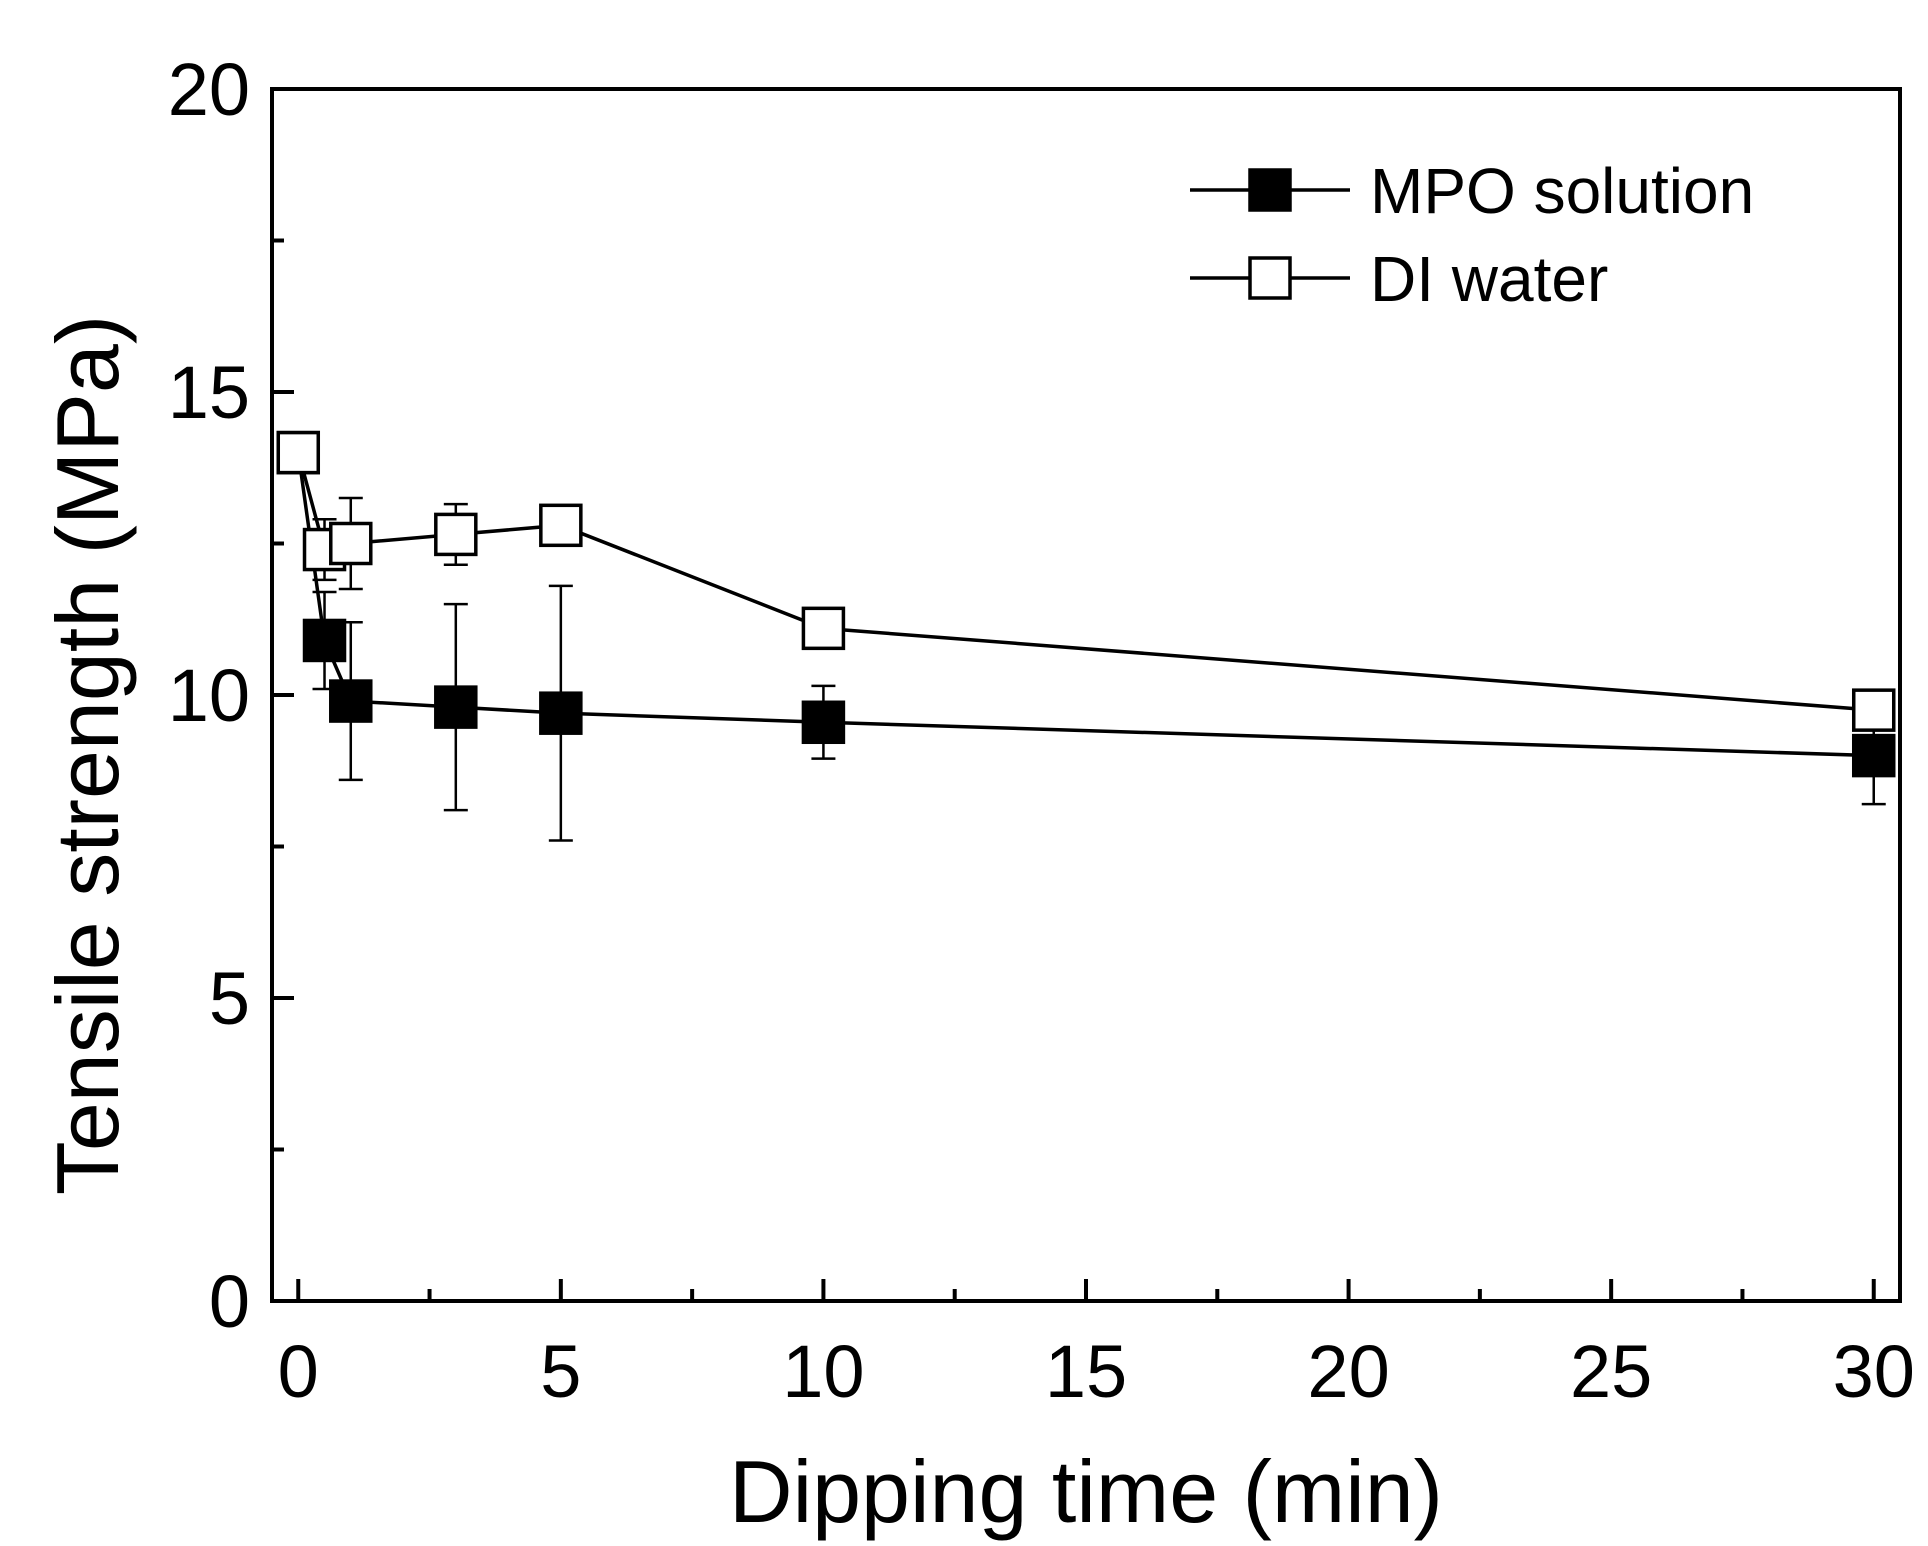  I want to click on x-tick-label: 5, so click(560, 1371).